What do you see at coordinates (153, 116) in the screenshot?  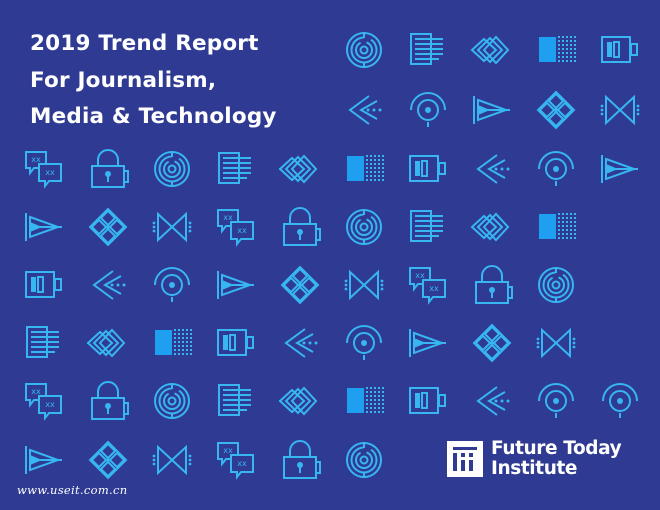 I see `title-line-3: Media & Technology` at bounding box center [153, 116].